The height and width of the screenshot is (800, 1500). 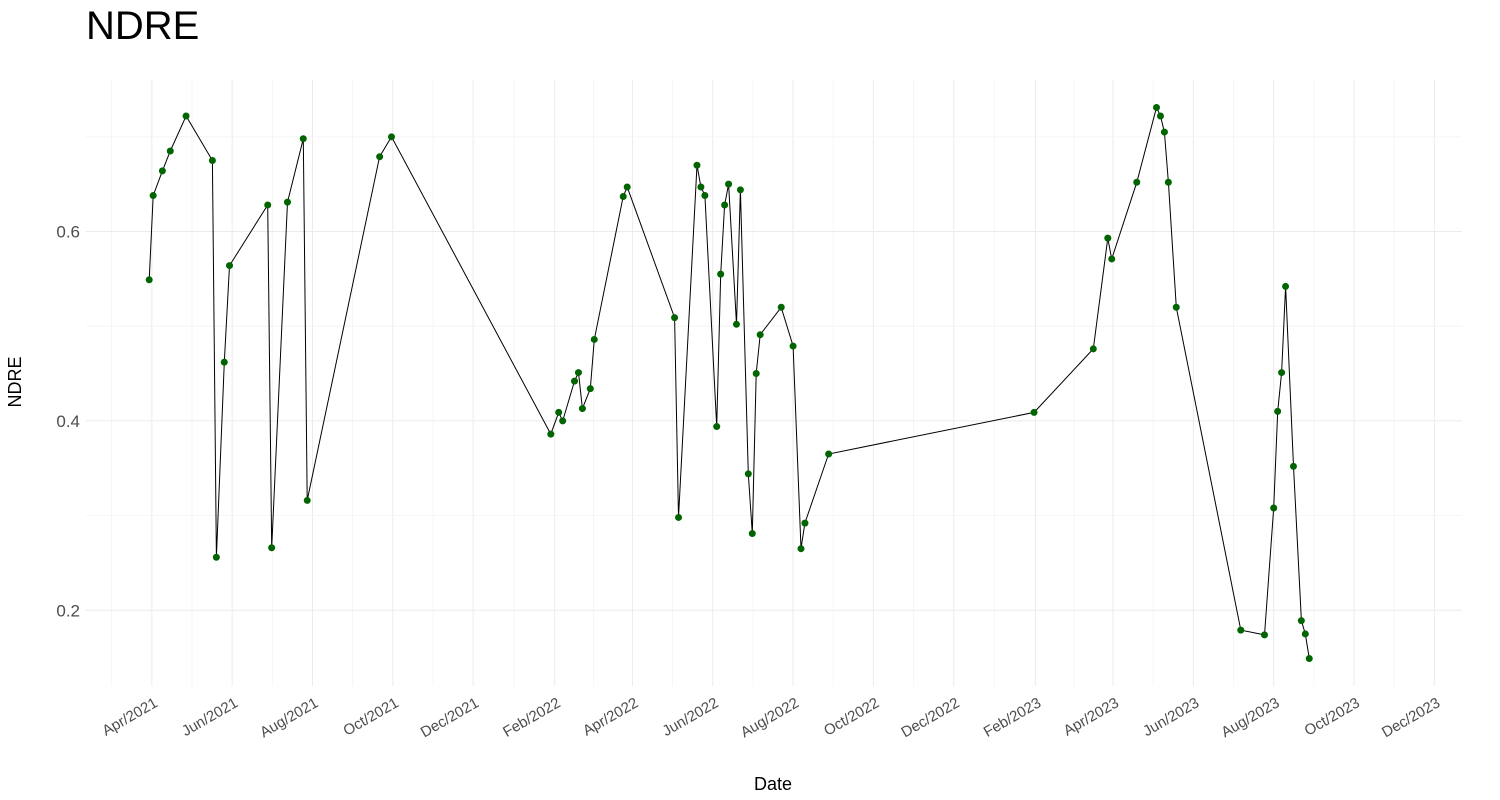 I want to click on x-tick-label: Oct/2023, so click(x=1332, y=716).